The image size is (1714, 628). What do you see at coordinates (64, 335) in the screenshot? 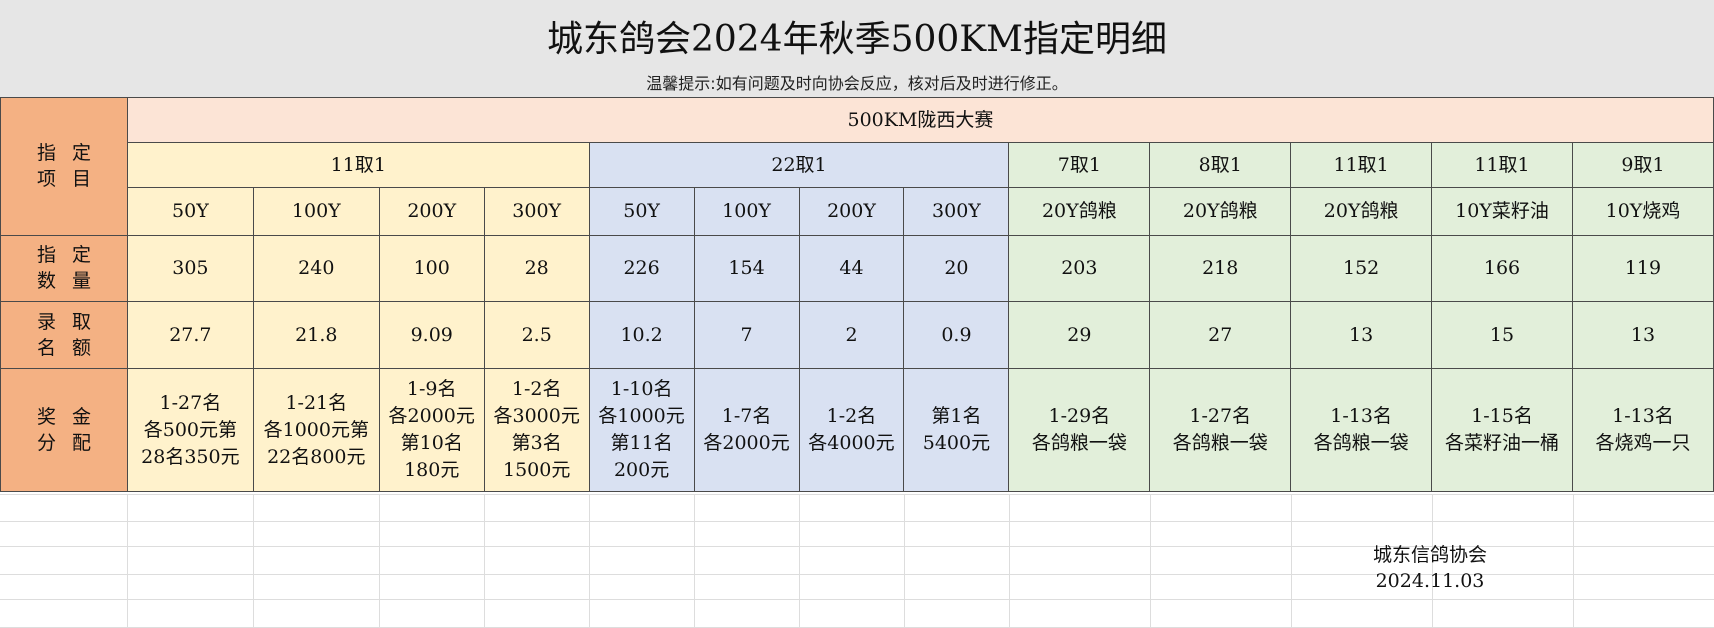
I see `label-quota: 录 取名 额` at bounding box center [64, 335].